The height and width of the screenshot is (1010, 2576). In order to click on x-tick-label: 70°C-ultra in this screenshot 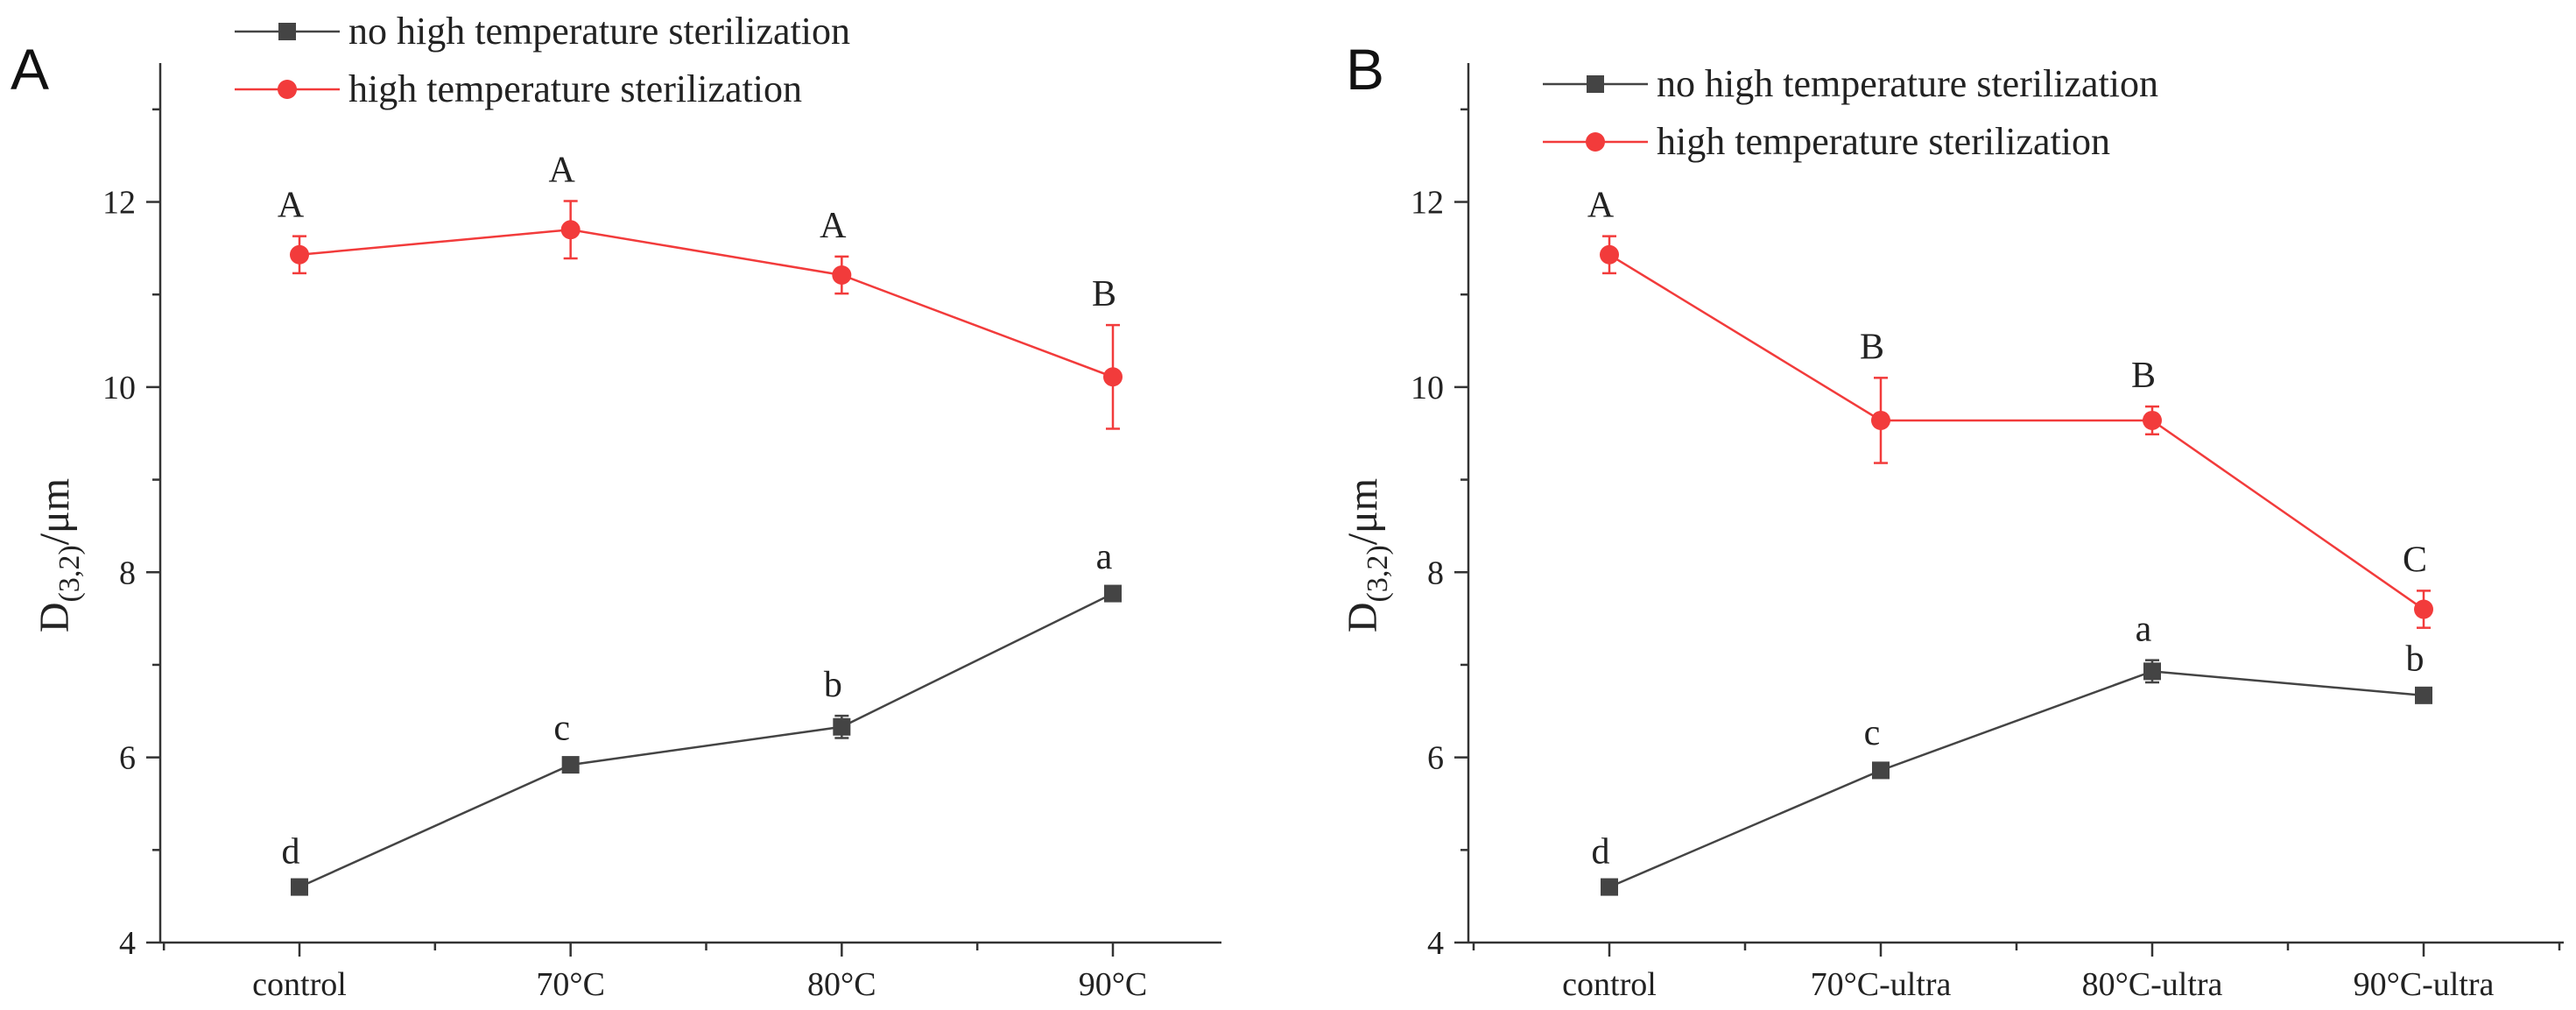, I will do `click(1881, 984)`.